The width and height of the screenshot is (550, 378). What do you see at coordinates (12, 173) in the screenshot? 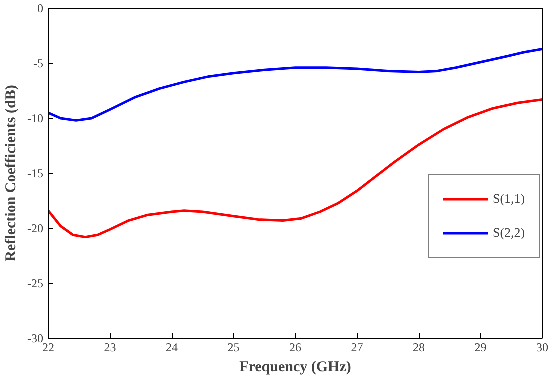
I see `y-axis-title: Reflection Coefficients (dB)` at bounding box center [12, 173].